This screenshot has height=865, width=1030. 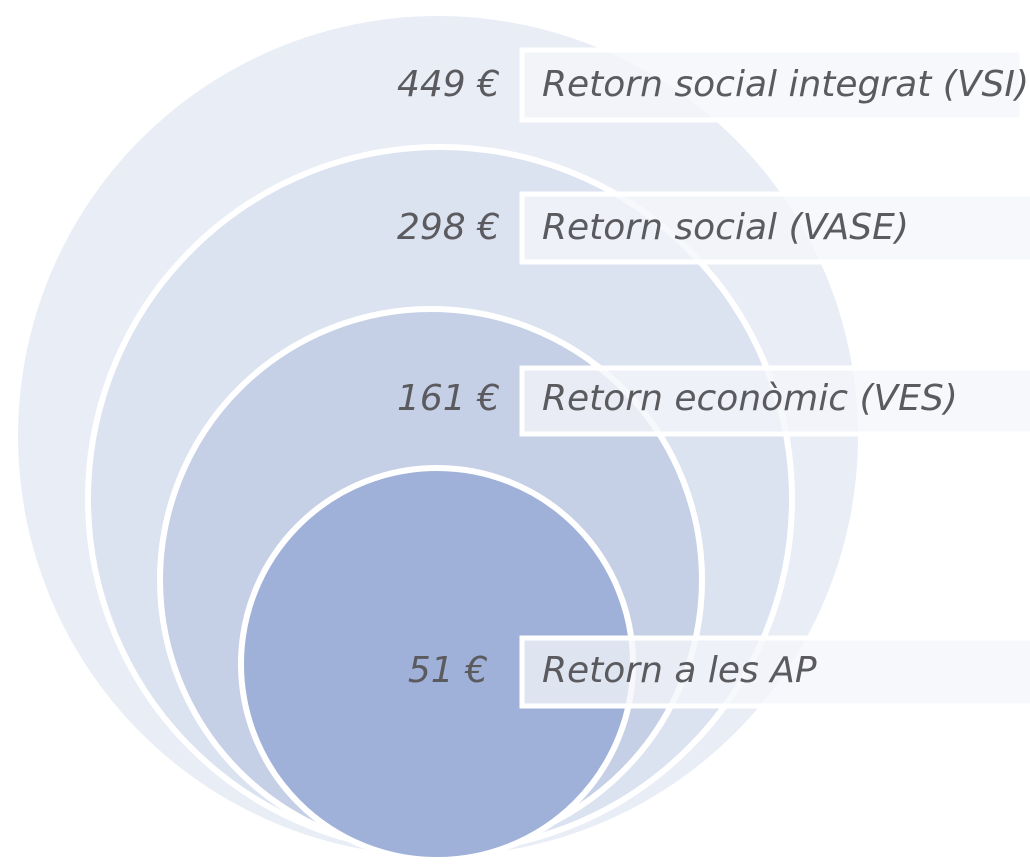 I want to click on row-2: 298 € Retorn social (VASE), so click(x=713, y=228).